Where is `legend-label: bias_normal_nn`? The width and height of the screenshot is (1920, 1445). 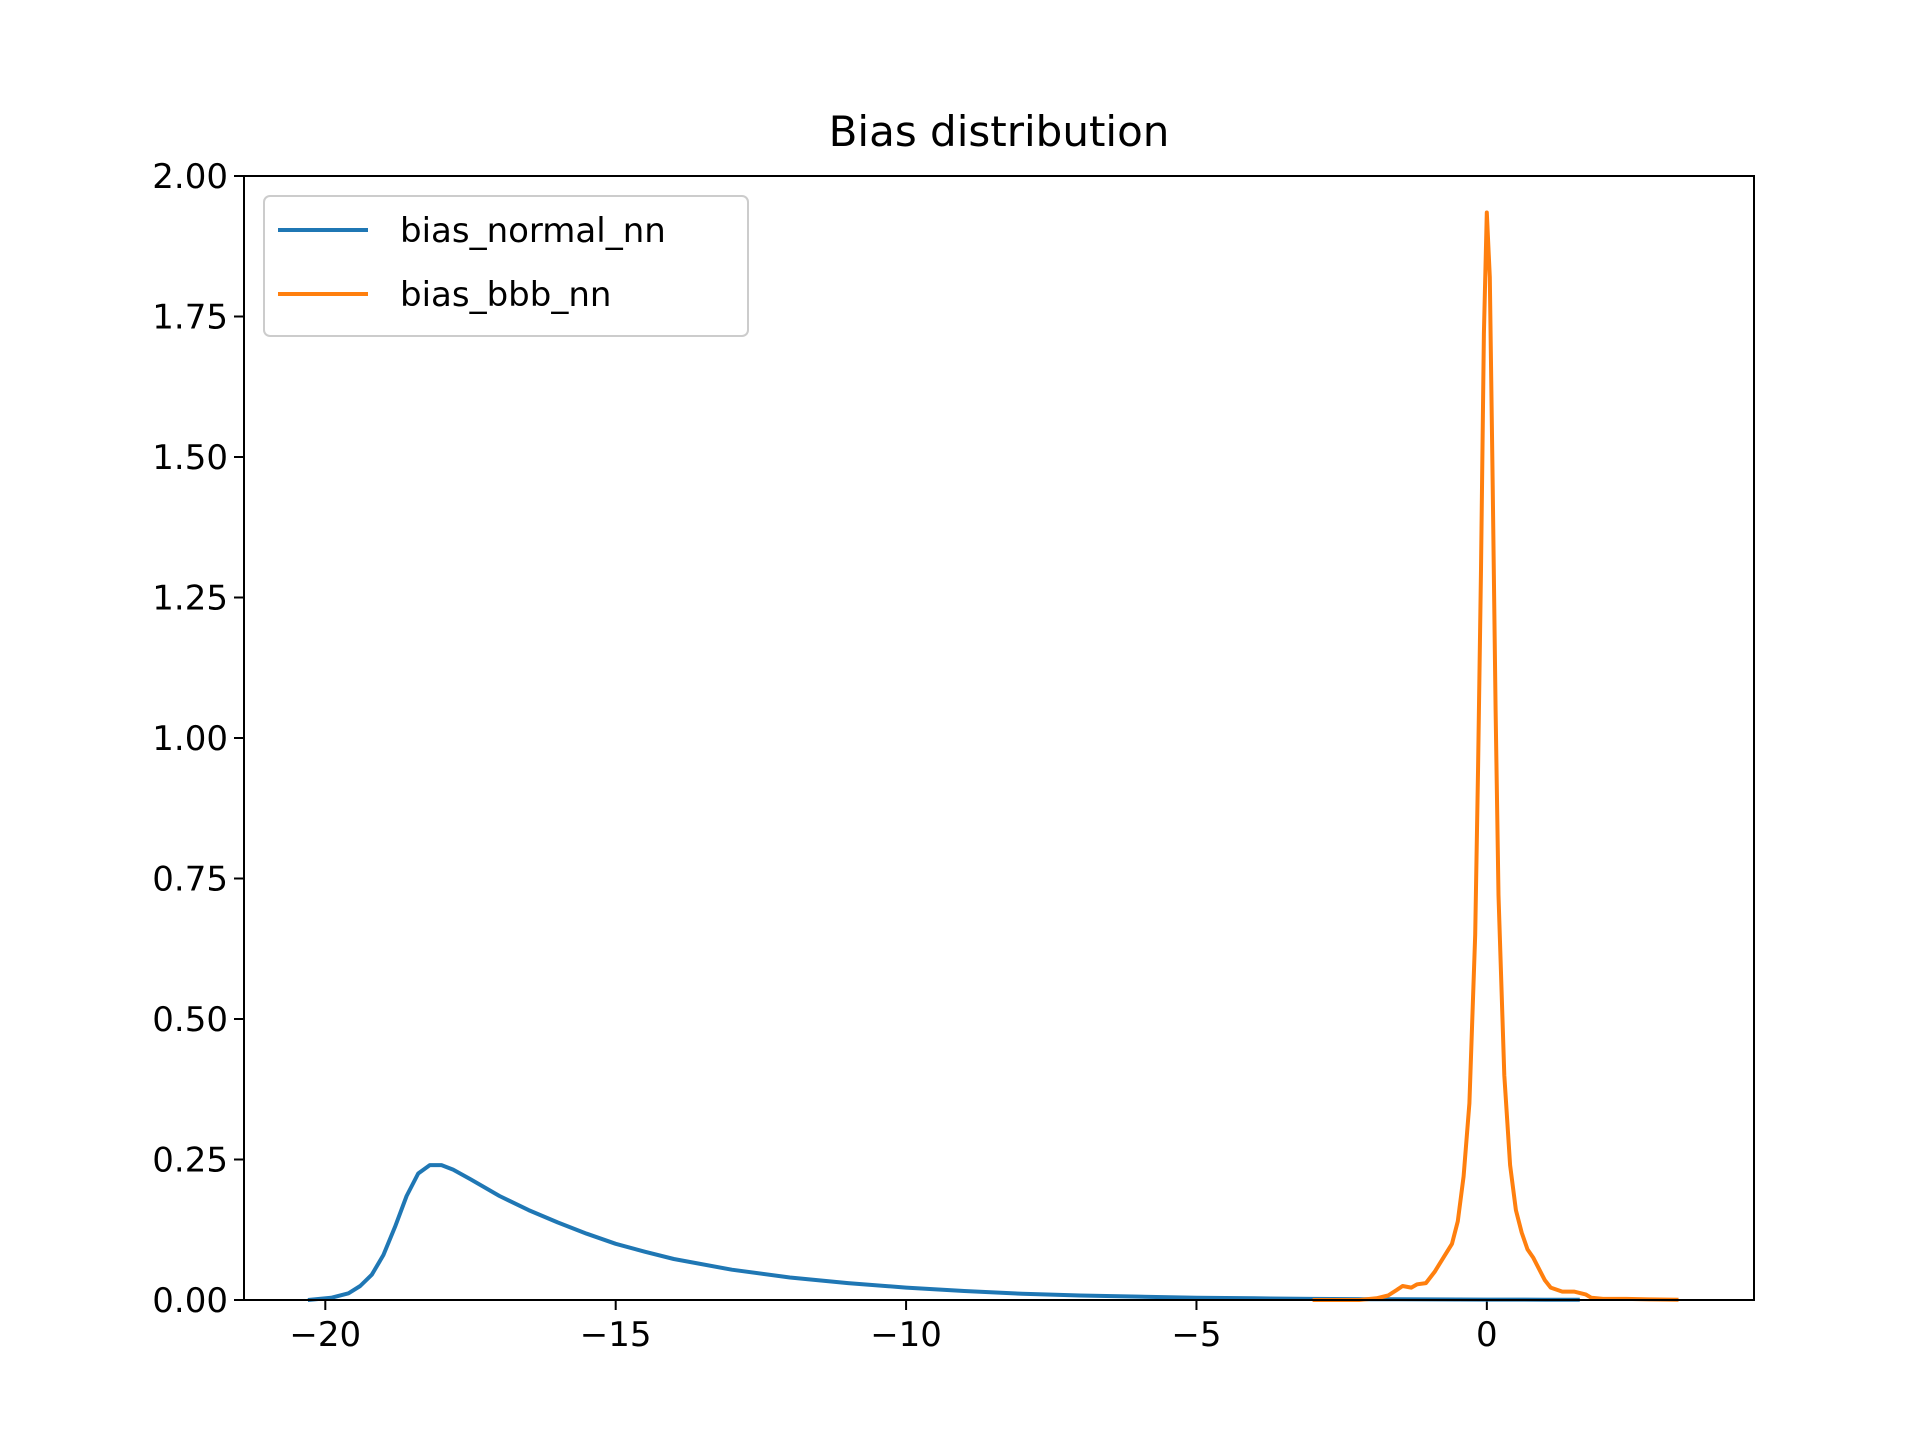
legend-label: bias_normal_nn is located at coordinates (533, 231).